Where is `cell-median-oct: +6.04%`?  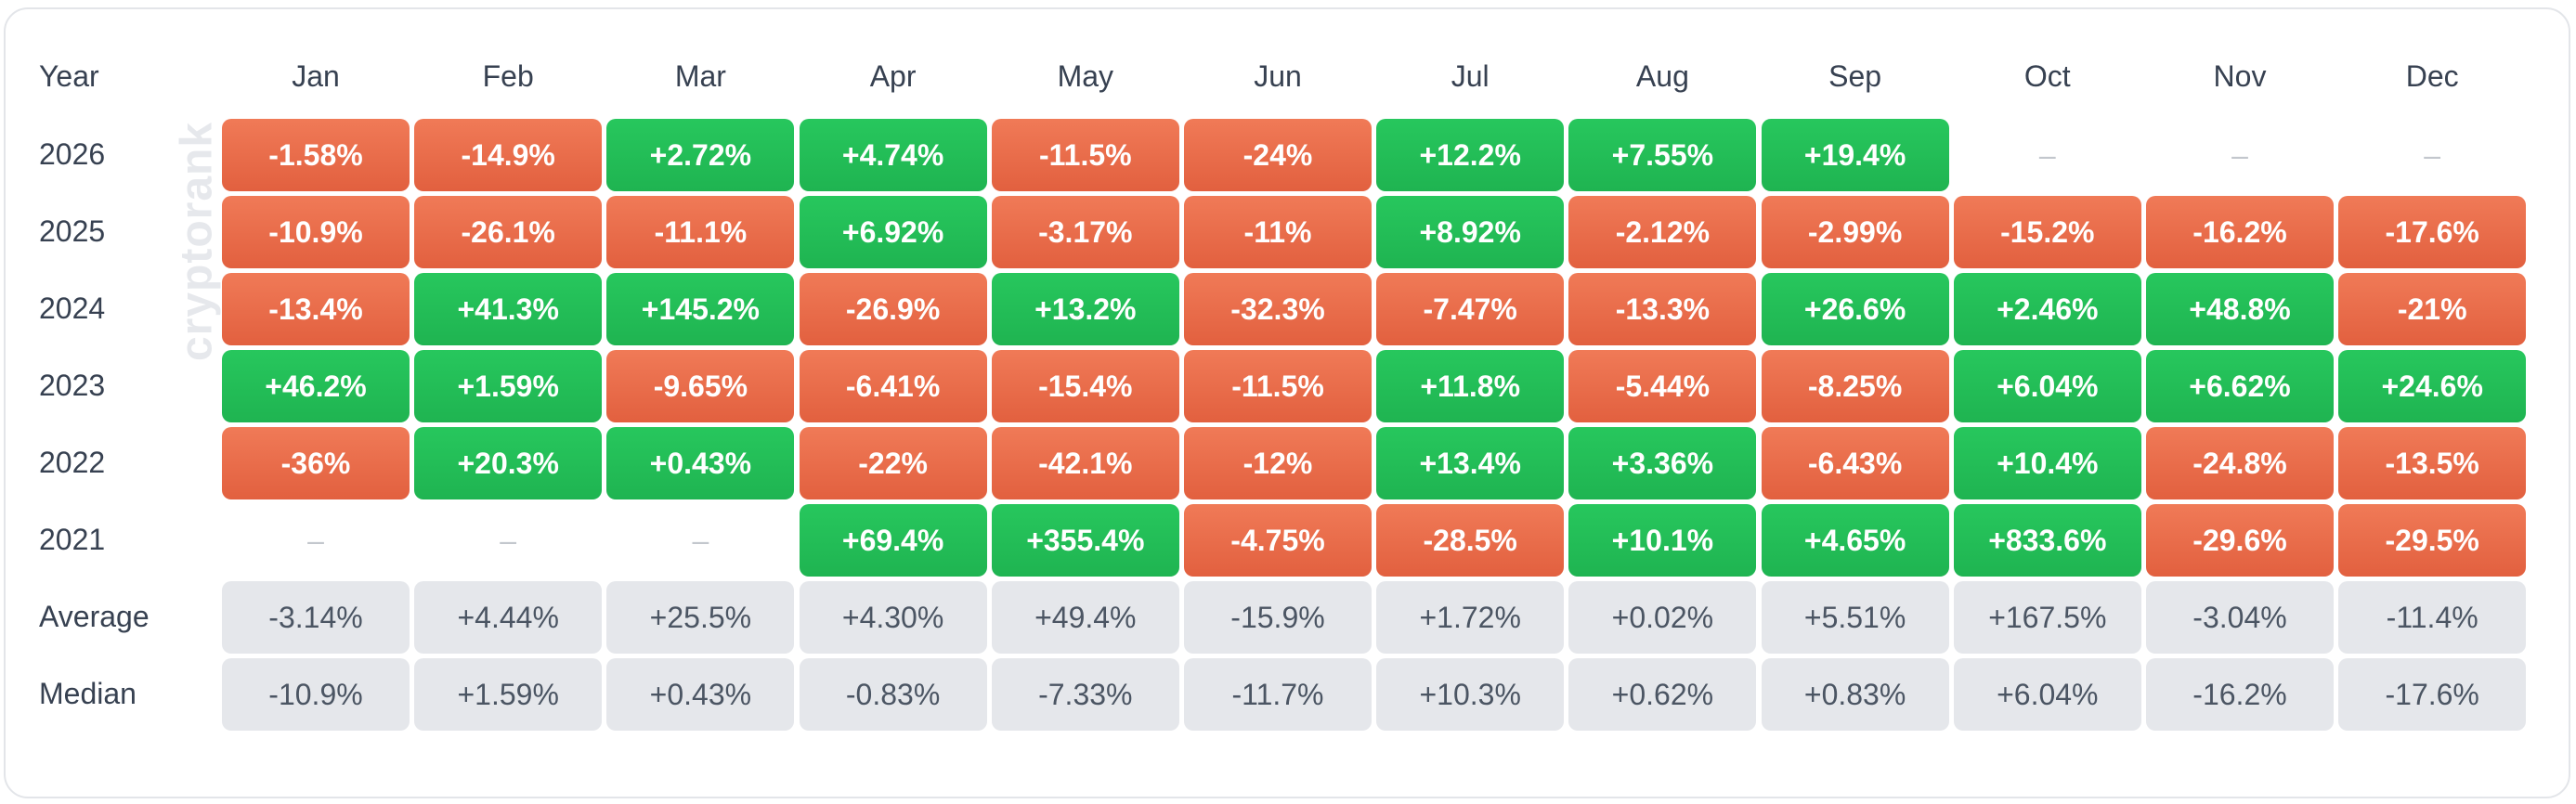 cell-median-oct: +6.04% is located at coordinates (2047, 694).